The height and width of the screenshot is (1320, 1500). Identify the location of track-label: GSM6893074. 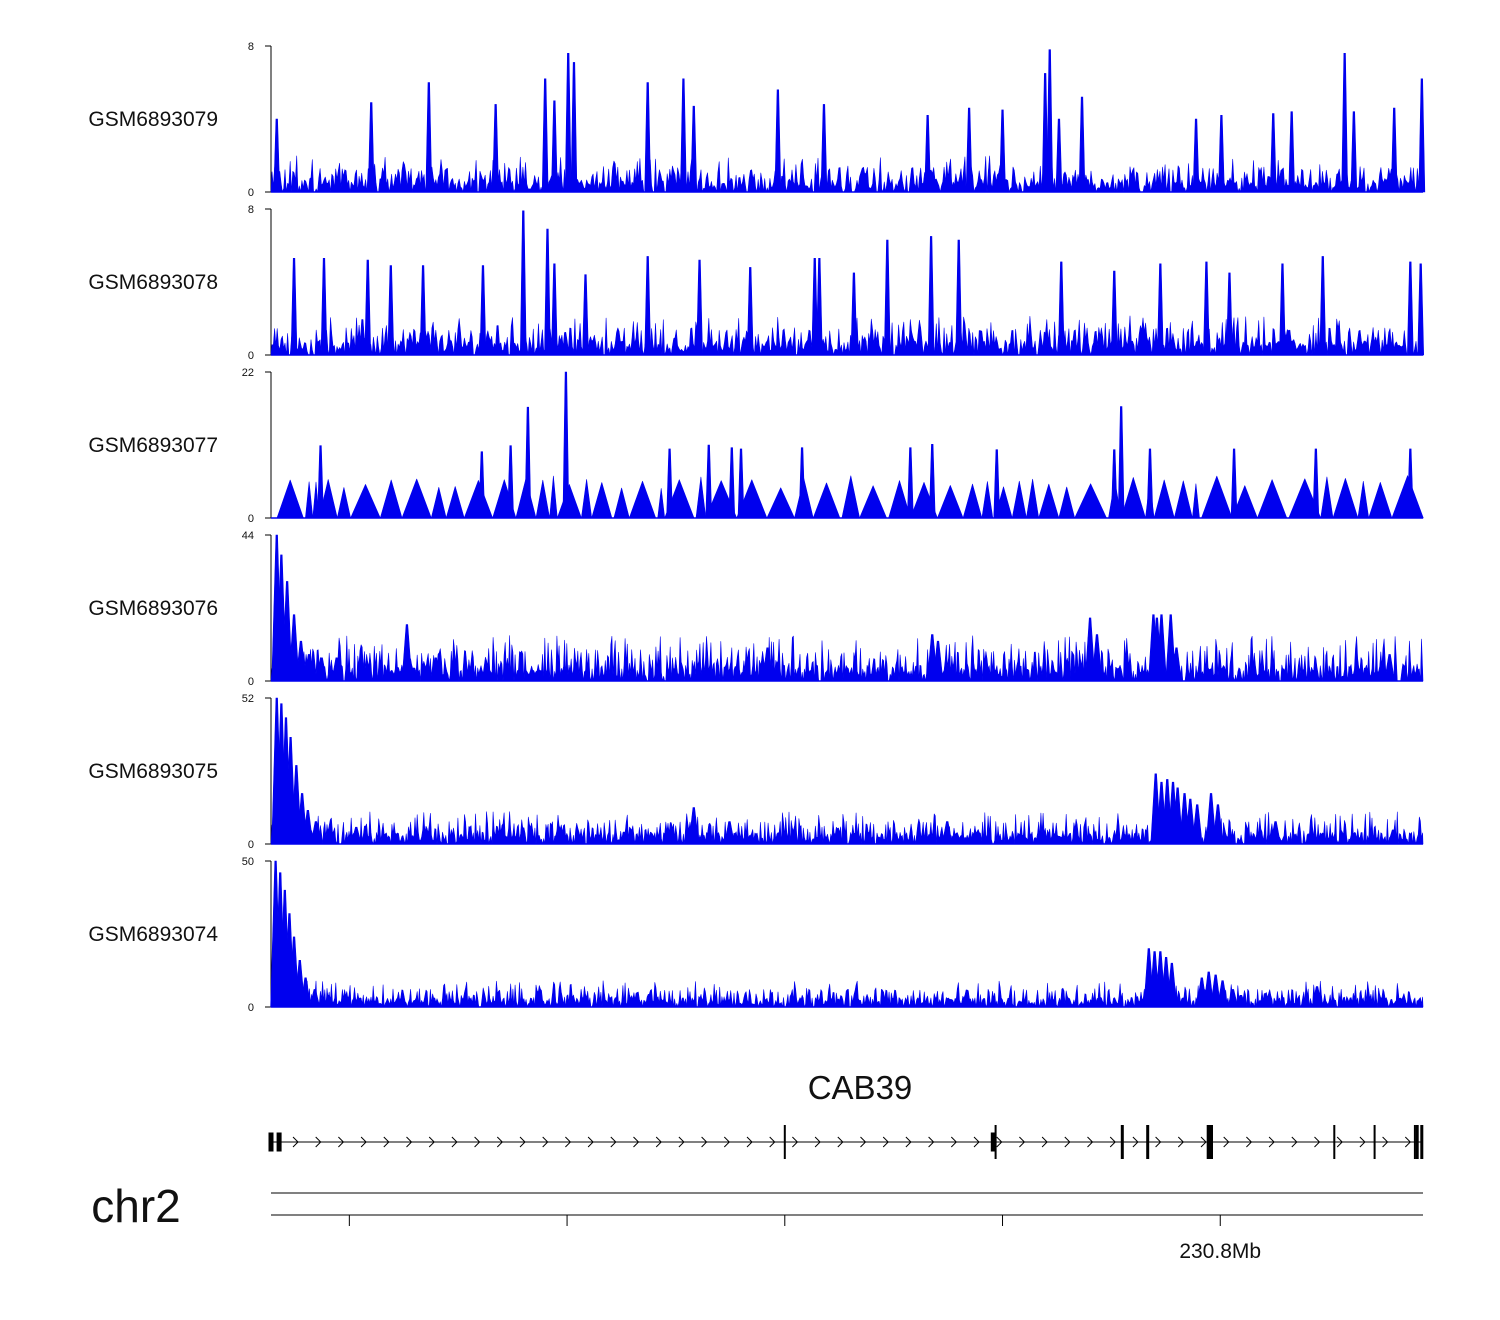
(153, 934).